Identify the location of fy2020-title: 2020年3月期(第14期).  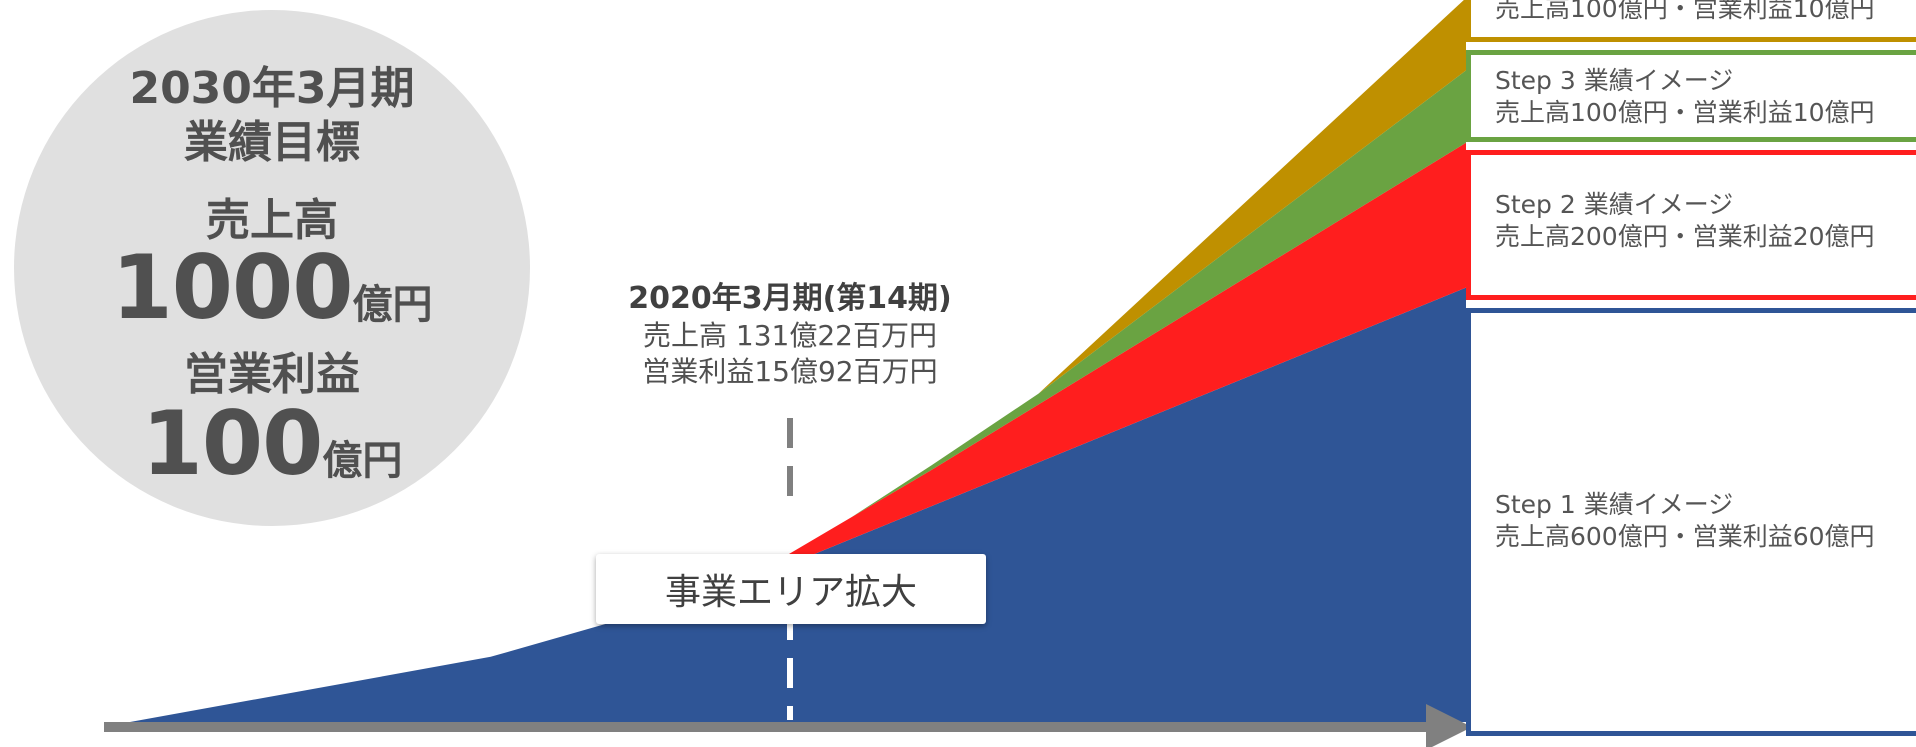
(790, 298).